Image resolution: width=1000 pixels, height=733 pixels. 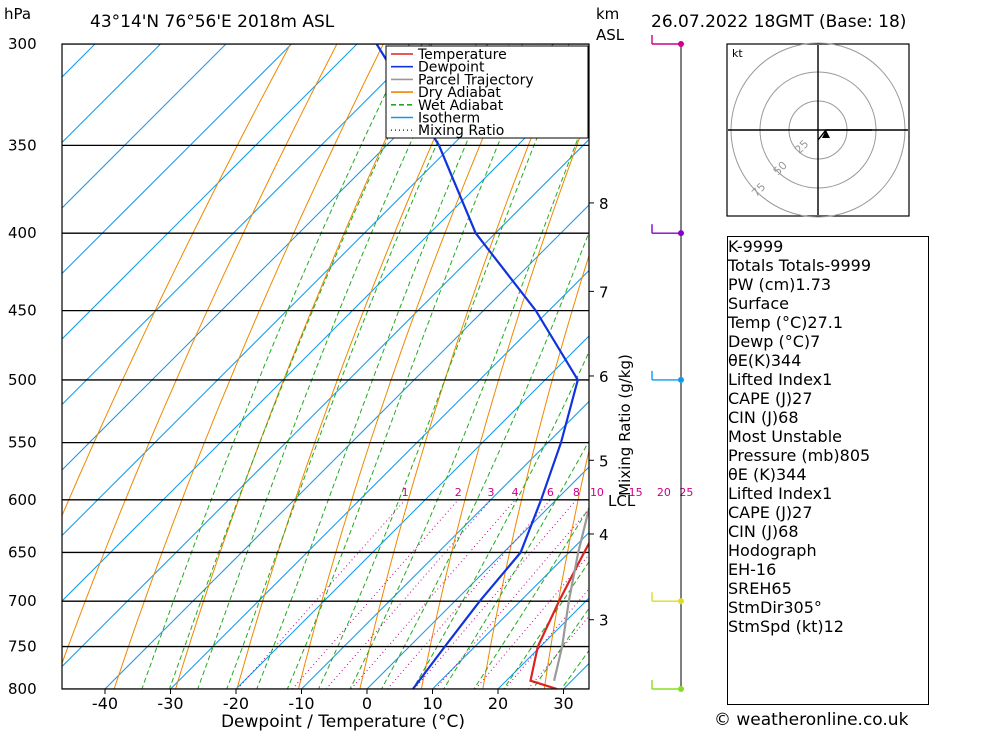 I want to click on surface-value: 7, so click(x=815, y=341).